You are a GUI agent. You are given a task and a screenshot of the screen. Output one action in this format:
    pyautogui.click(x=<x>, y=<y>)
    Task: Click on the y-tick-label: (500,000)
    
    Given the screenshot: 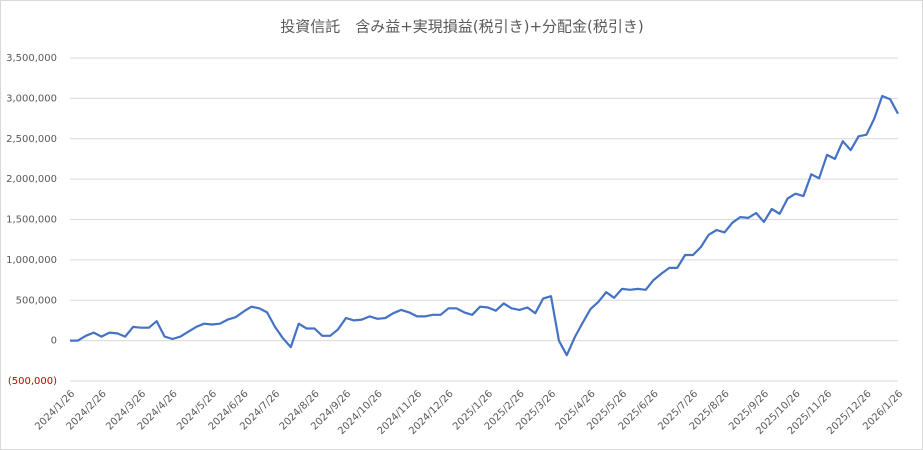 What is the action you would take?
    pyautogui.click(x=32, y=381)
    